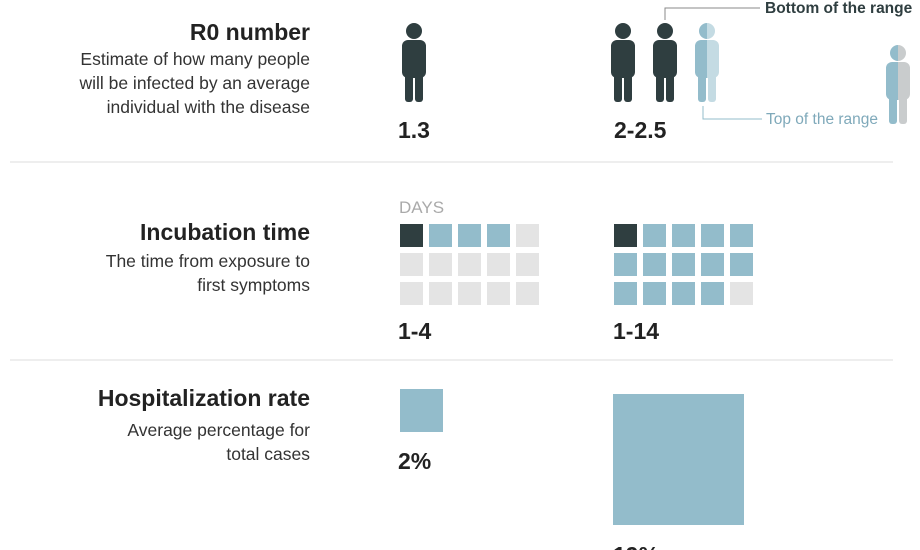 The image size is (920, 550). What do you see at coordinates (218, 430) in the screenshot?
I see `row-description: Average percentage for` at bounding box center [218, 430].